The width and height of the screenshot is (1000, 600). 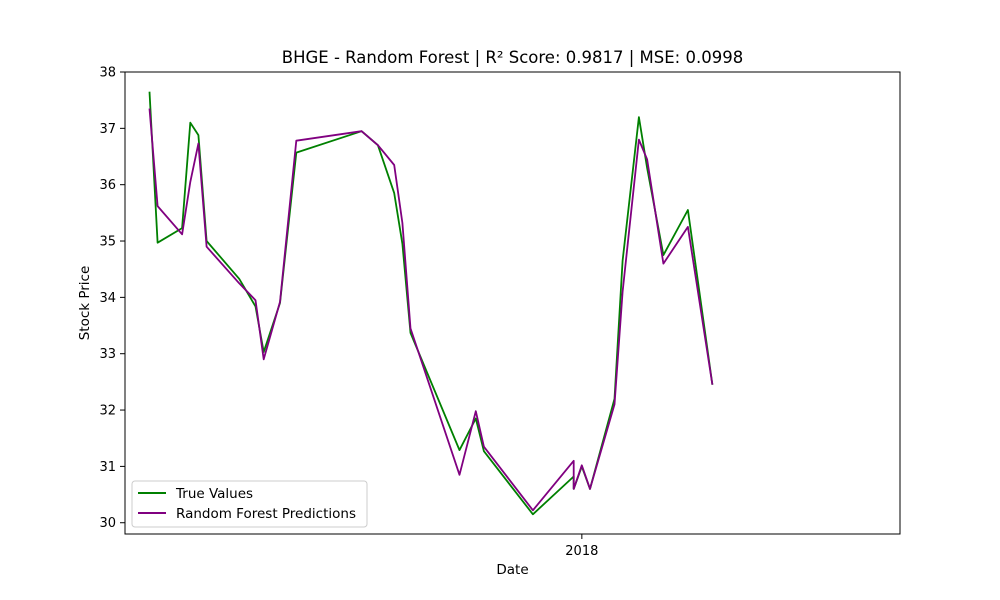 I want to click on legend: True Values Random Forest Predictions, so click(x=249, y=504).